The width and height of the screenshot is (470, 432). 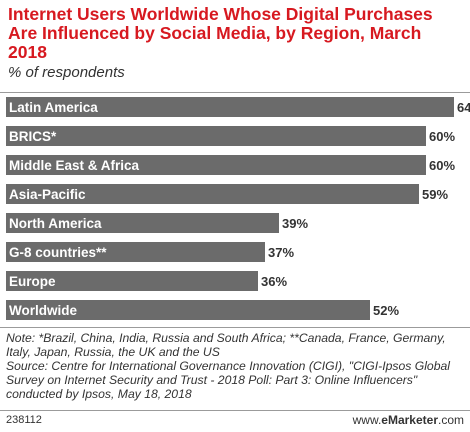 I want to click on value-label-0: 64%, so click(x=463, y=107).